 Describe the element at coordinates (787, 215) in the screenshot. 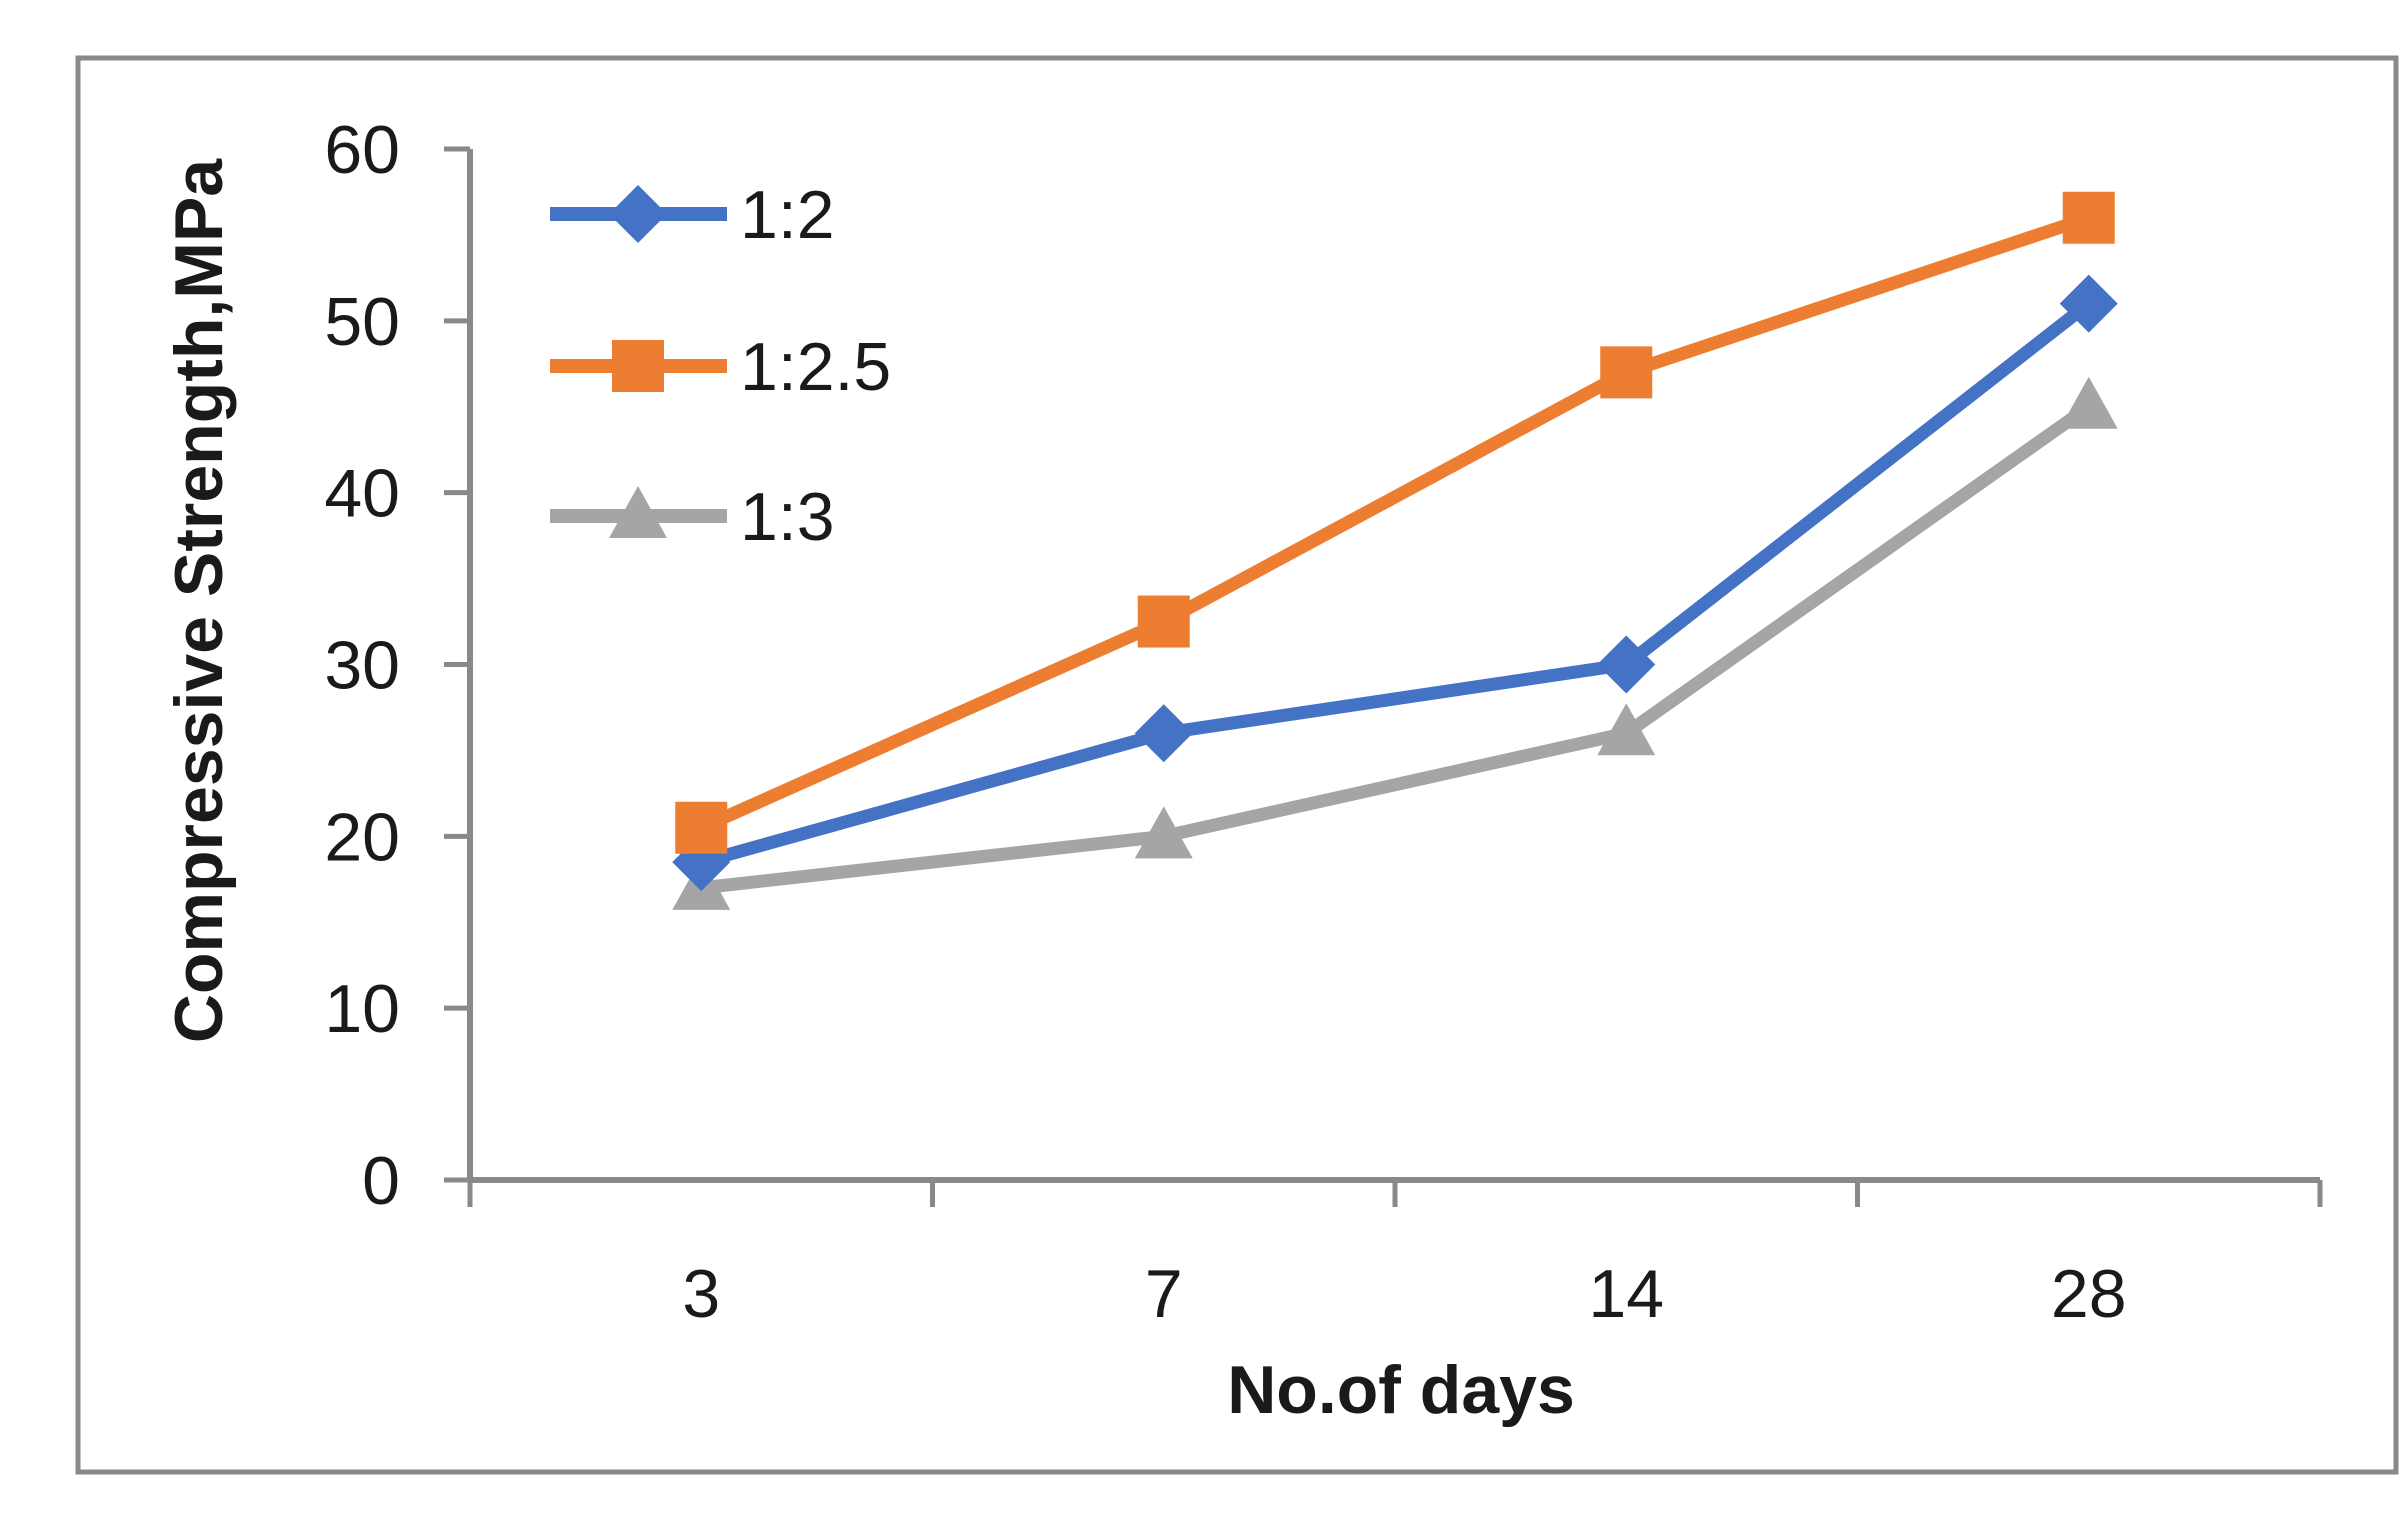

I see `legend-1-2-label: 1:2` at that location.